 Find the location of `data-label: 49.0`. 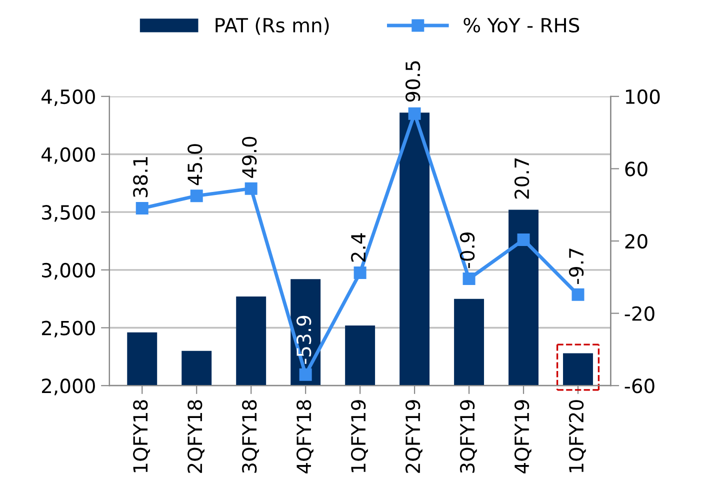

data-label: 49.0 is located at coordinates (249, 157).